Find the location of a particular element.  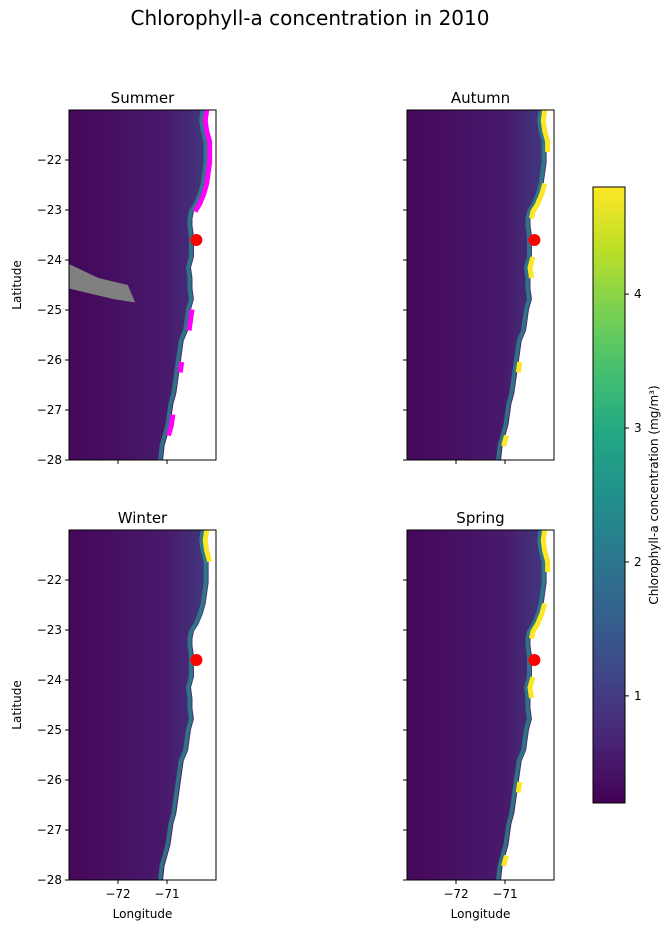

colorbar-tick-label: 4 is located at coordinates (638, 294).